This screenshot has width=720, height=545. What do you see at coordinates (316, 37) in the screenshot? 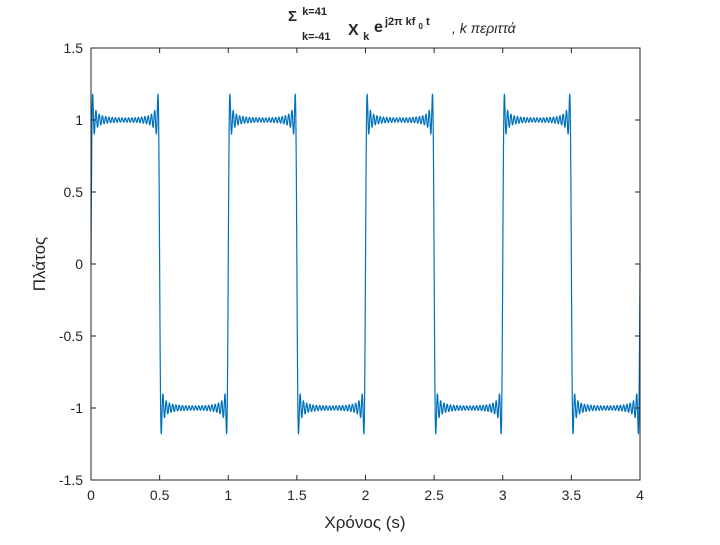
I see `title-lower-limit: k=-41` at bounding box center [316, 37].